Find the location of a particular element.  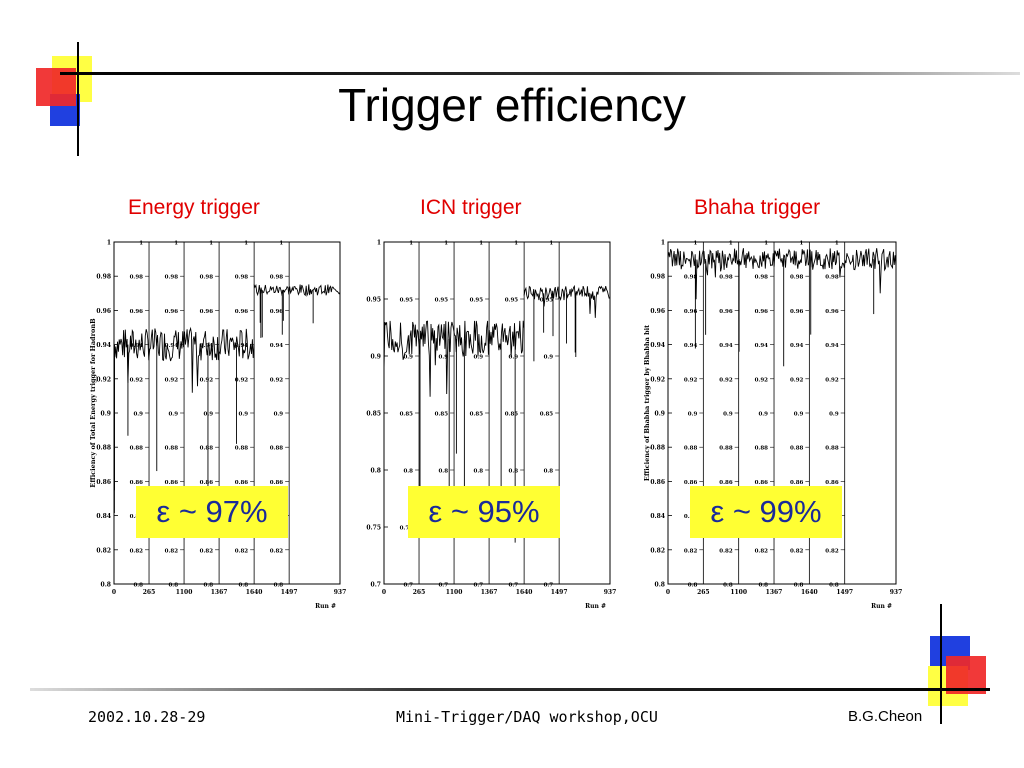

x-tick-label: 1640 is located at coordinates (524, 592).